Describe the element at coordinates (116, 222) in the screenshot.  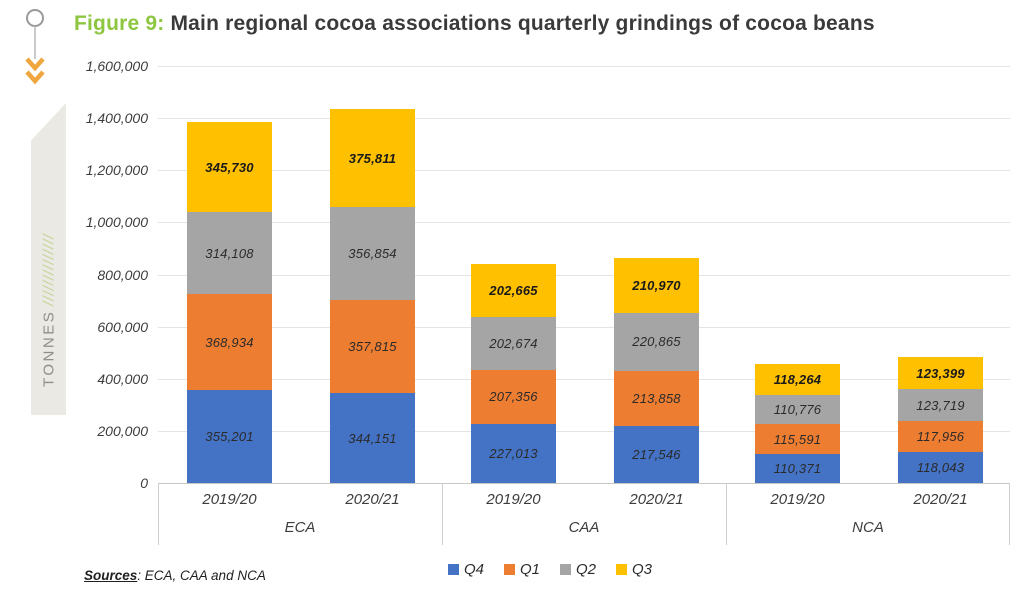
I see `y-tick-label: 1,000,000` at that location.